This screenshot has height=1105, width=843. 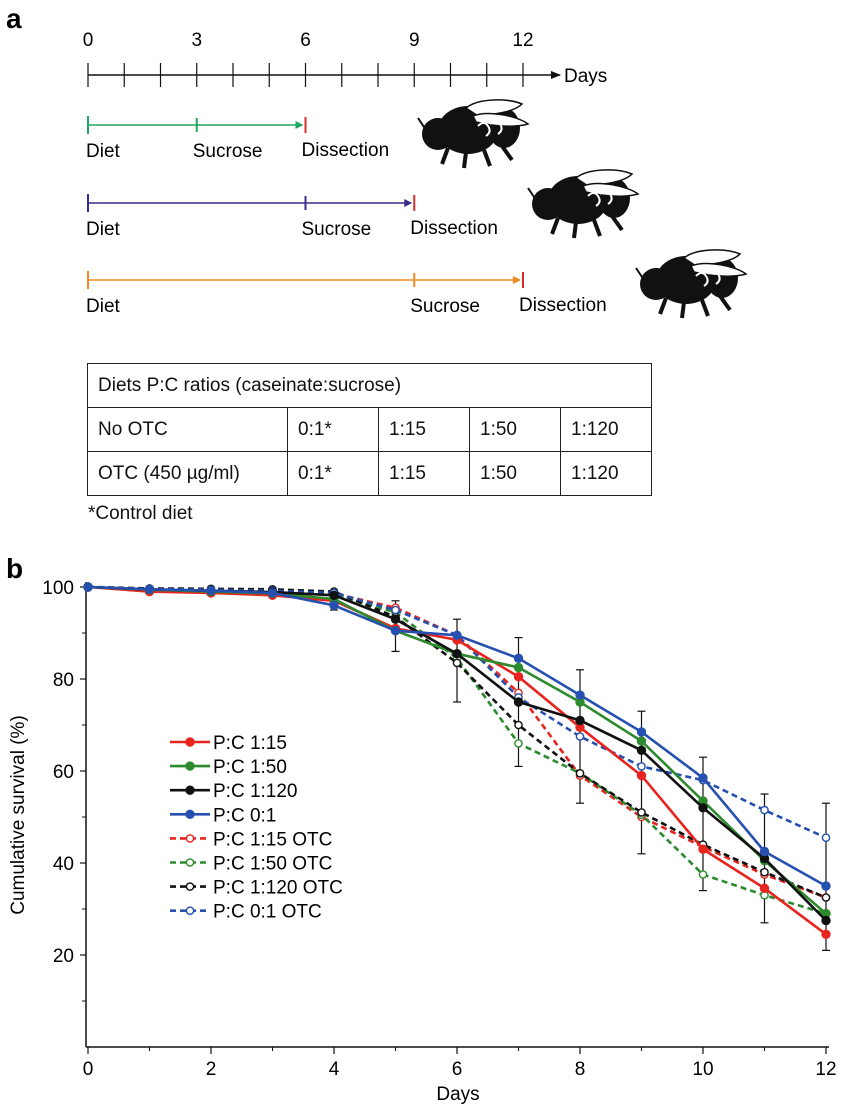 I want to click on table-cell: 1:15, so click(x=424, y=473).